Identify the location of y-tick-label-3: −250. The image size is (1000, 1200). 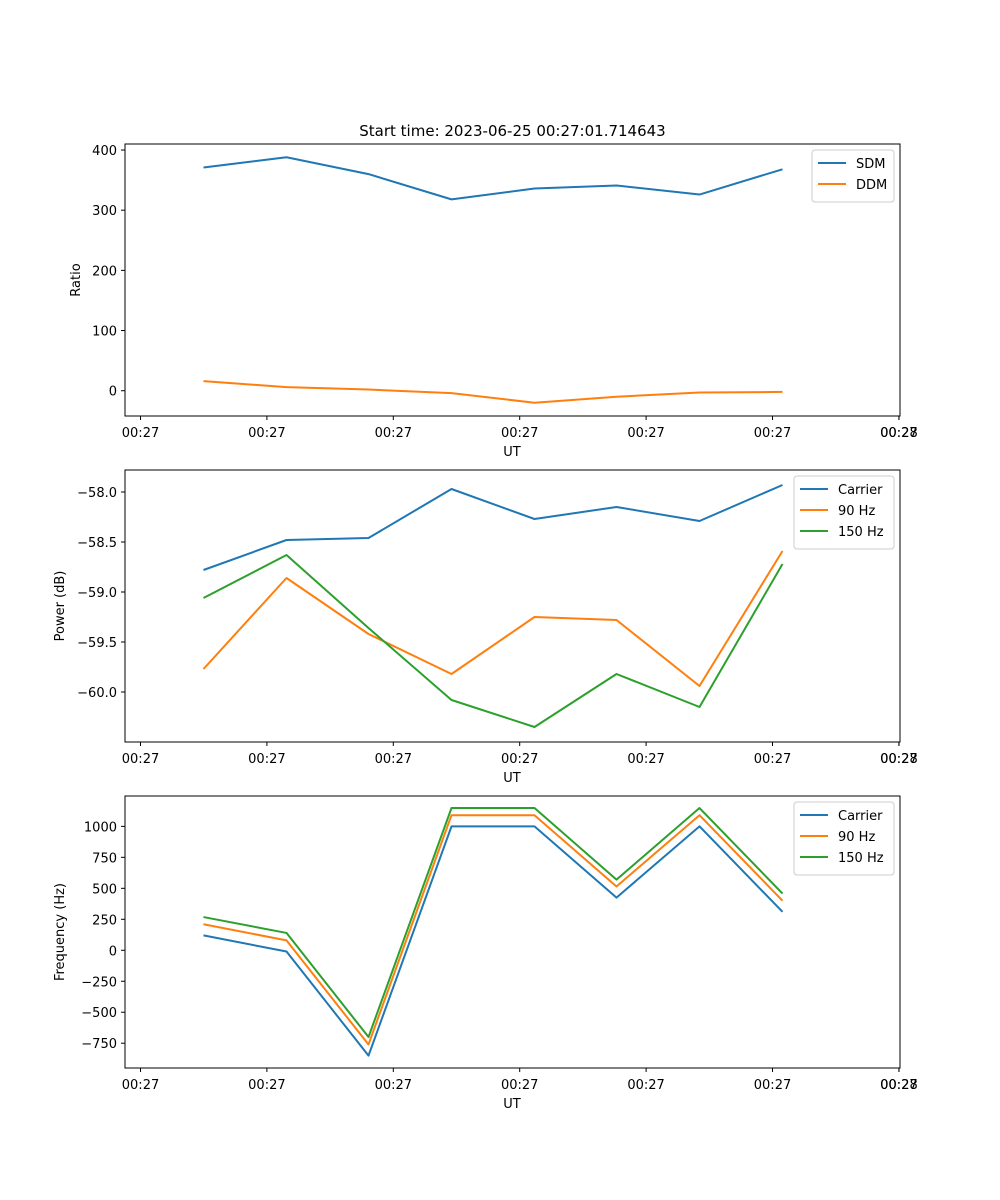
(99, 982).